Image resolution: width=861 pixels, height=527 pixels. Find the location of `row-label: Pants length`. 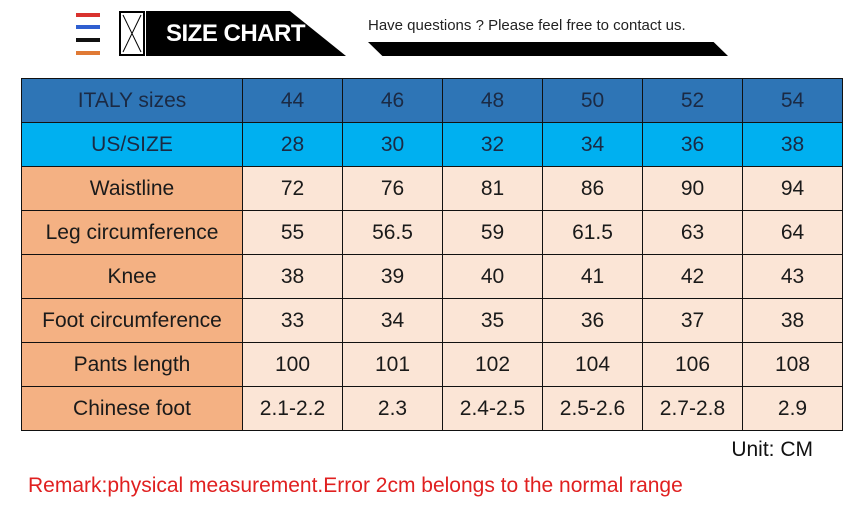

row-label: Pants length is located at coordinates (132, 364).